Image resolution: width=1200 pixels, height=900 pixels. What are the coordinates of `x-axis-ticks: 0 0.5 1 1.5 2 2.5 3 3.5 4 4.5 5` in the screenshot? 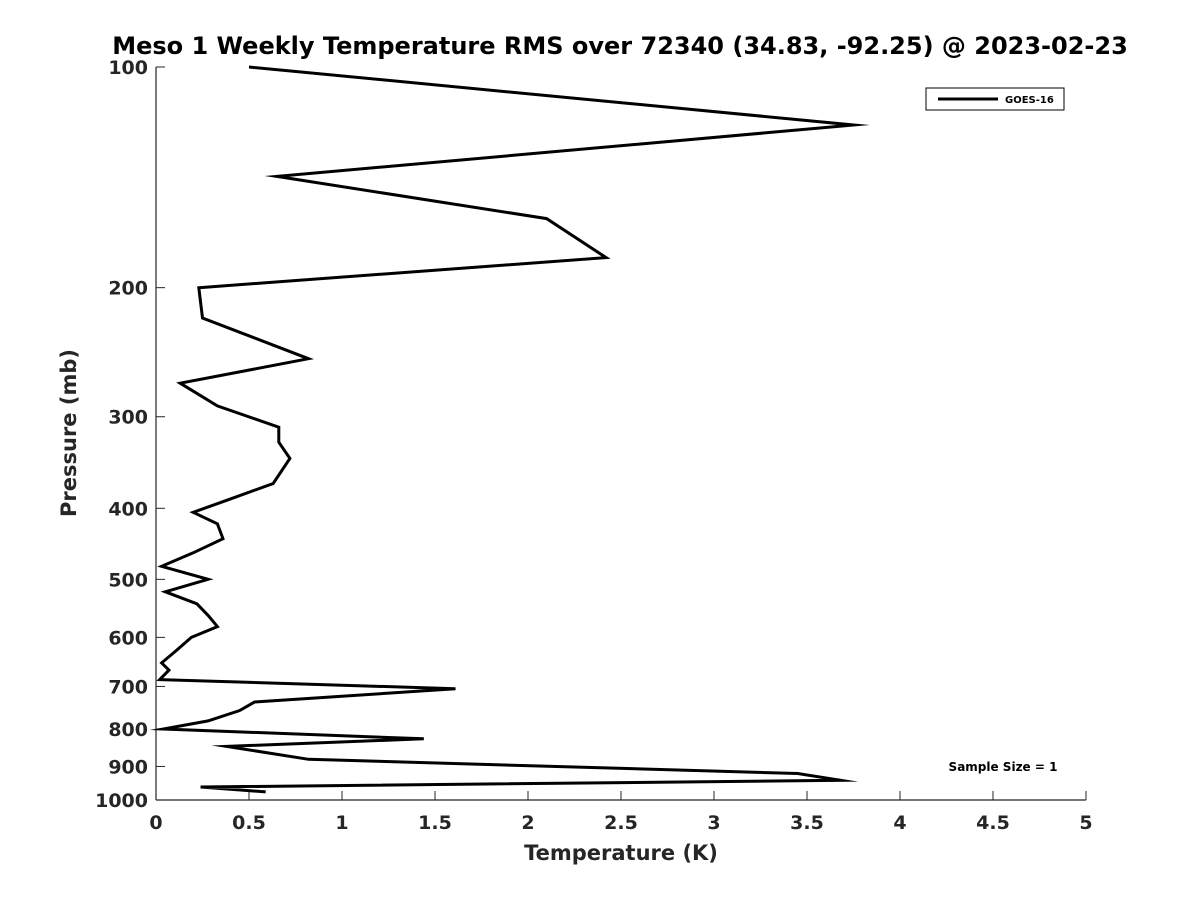 It's located at (621, 812).